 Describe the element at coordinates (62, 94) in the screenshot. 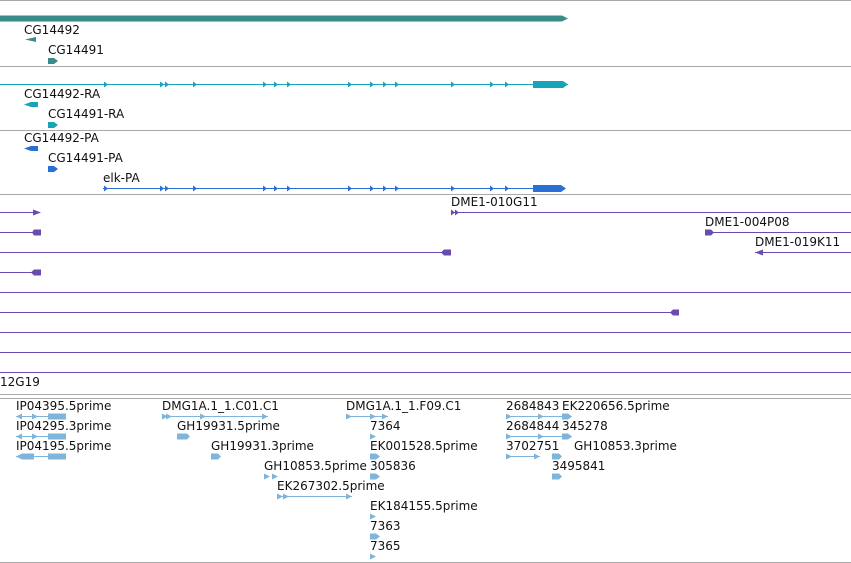

I see `transcript-label: CG14492-RA` at that location.